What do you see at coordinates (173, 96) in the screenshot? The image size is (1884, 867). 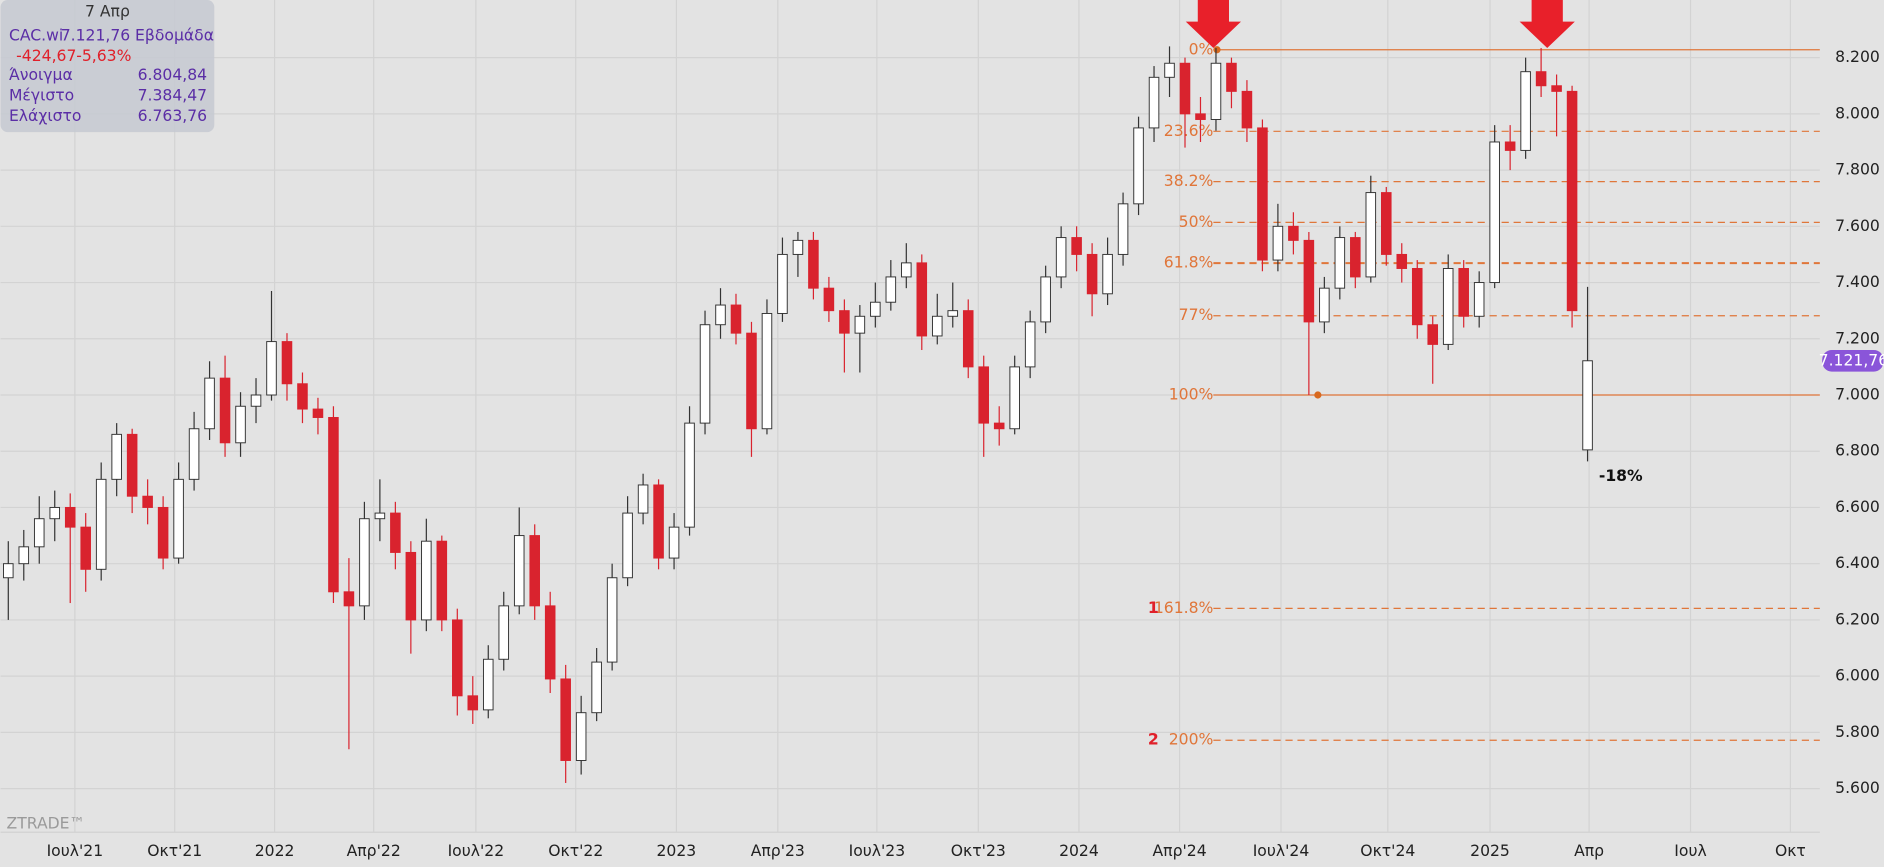 I see `info-value: 7.384,47` at bounding box center [173, 96].